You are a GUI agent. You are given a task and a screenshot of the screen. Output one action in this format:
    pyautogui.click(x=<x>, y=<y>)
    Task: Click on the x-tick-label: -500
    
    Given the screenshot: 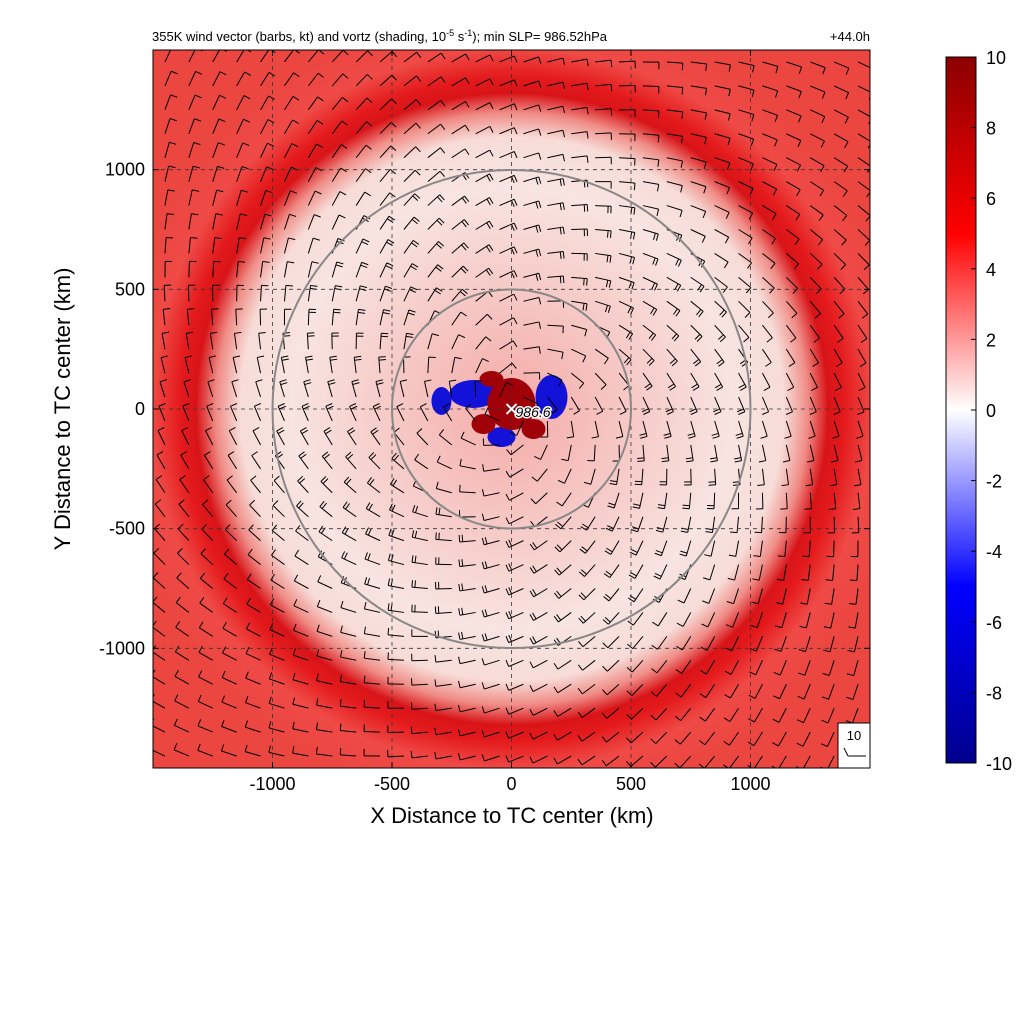 What is the action you would take?
    pyautogui.click(x=392, y=784)
    